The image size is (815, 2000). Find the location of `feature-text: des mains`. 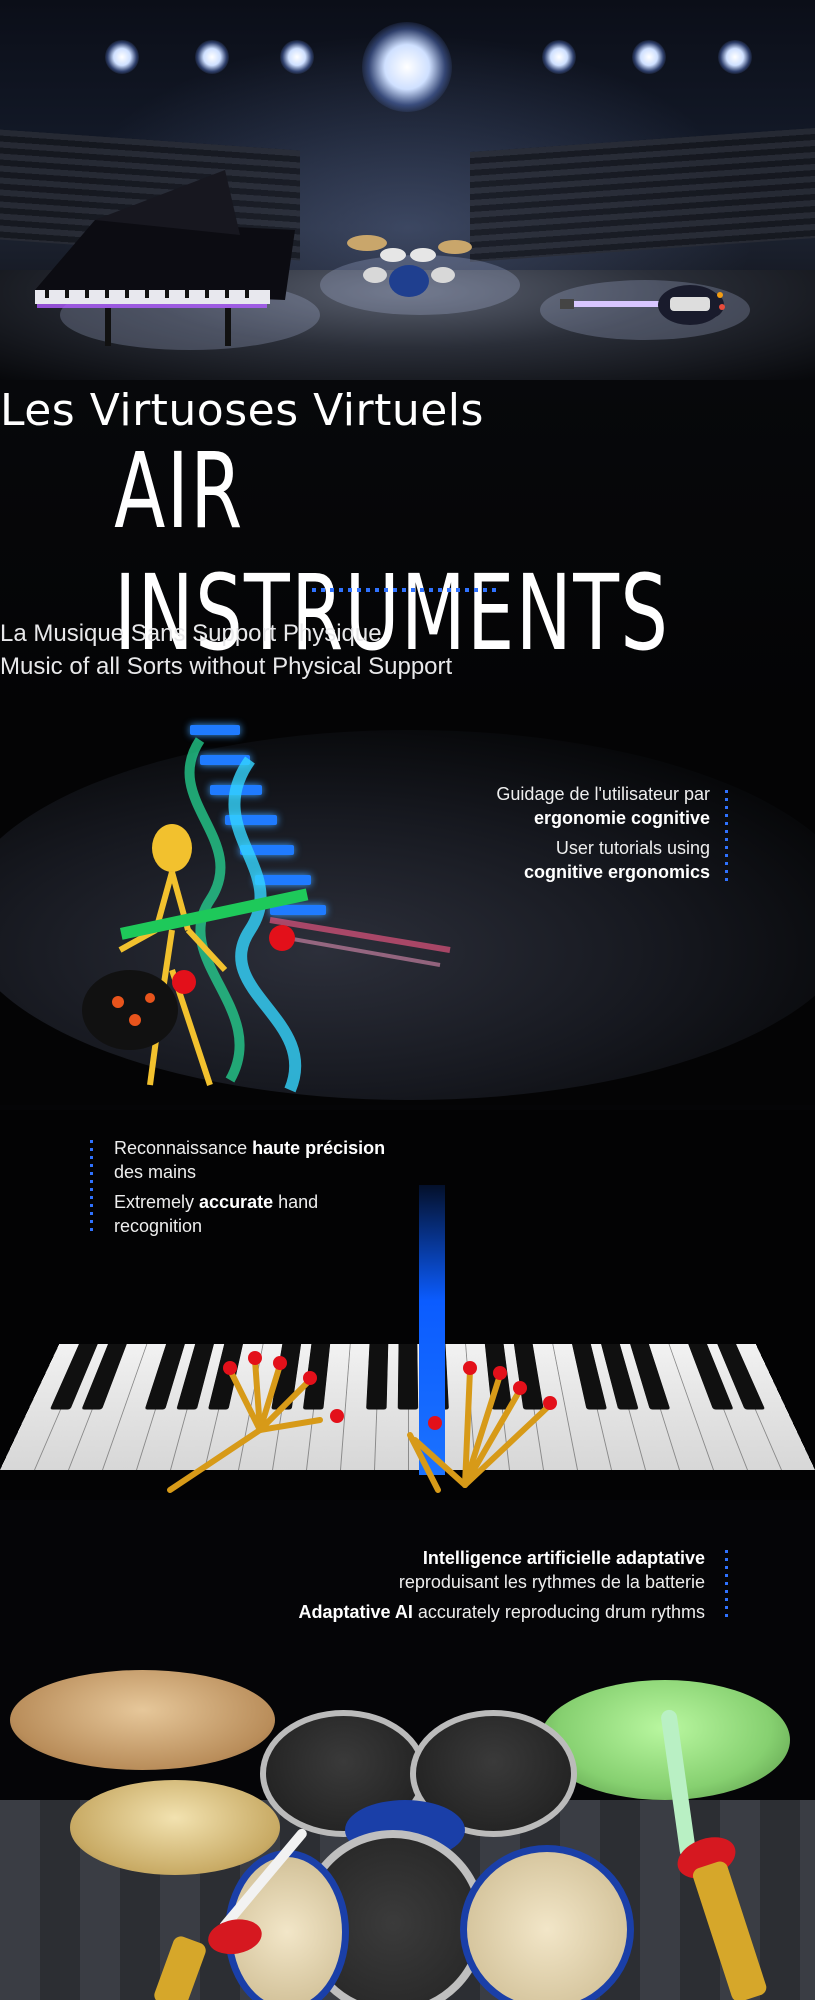

feature-text: des mains is located at coordinates (155, 1172).